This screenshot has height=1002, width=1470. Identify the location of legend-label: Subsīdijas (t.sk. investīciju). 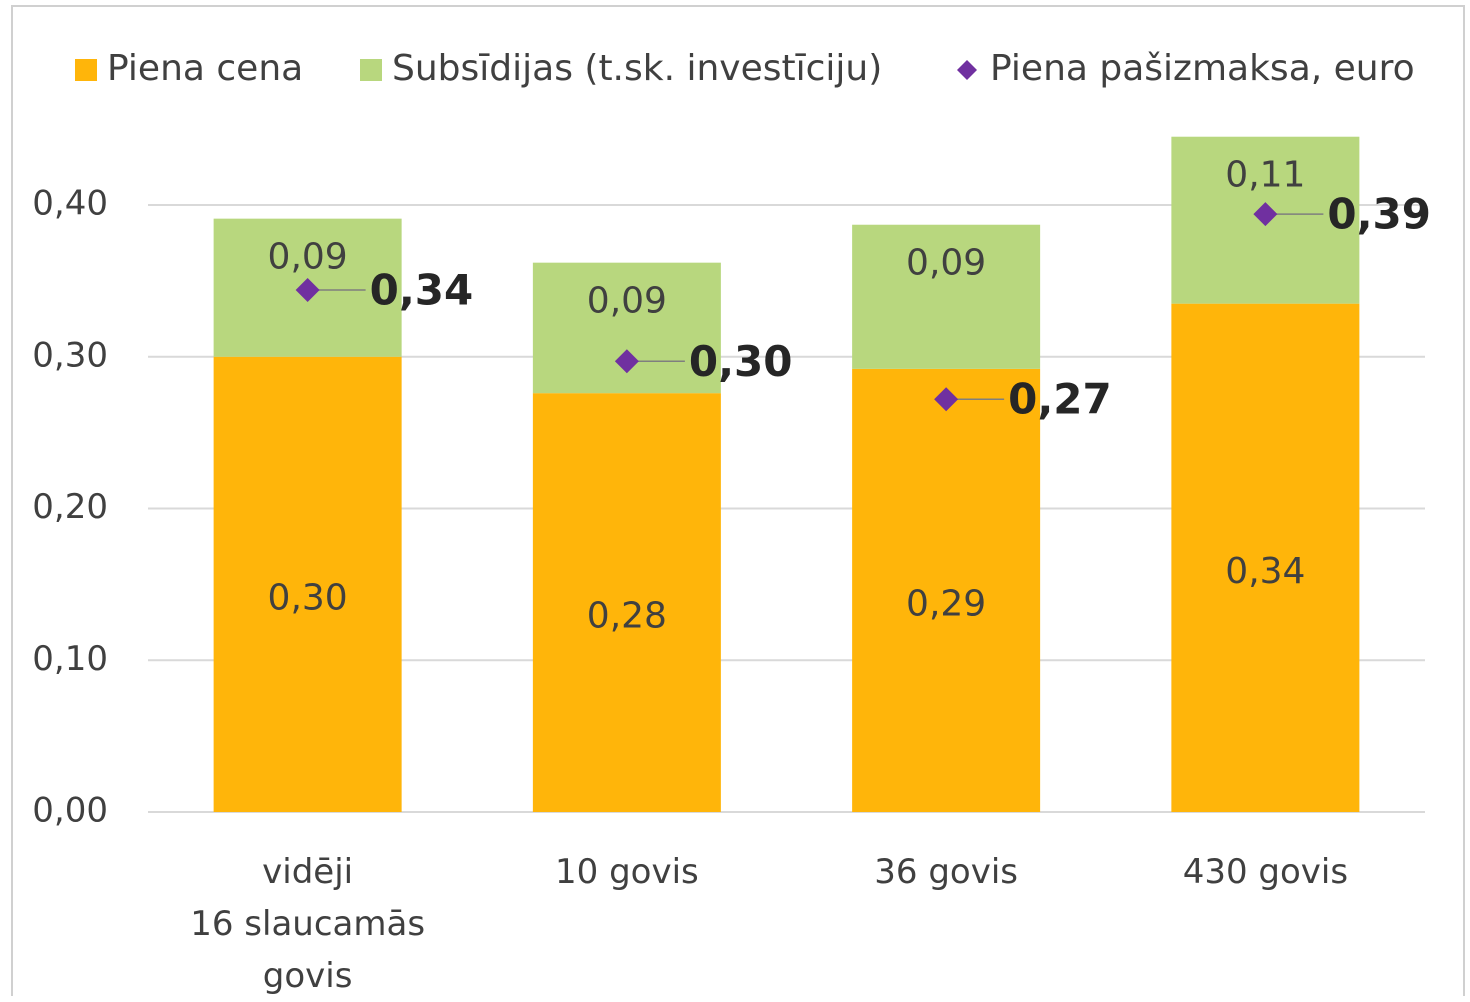
(637, 68).